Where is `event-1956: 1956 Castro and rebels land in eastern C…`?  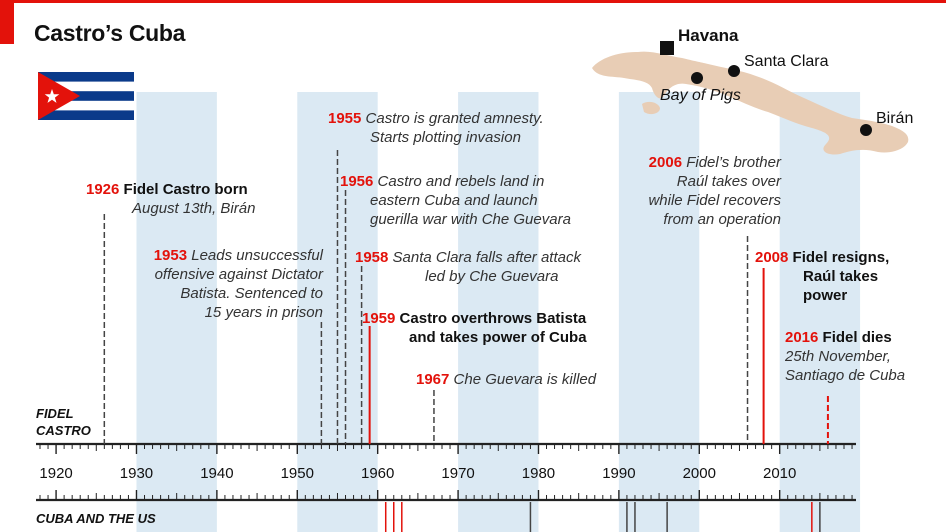
event-1956: 1956 Castro and rebels land in eastern C… is located at coordinates (455, 200).